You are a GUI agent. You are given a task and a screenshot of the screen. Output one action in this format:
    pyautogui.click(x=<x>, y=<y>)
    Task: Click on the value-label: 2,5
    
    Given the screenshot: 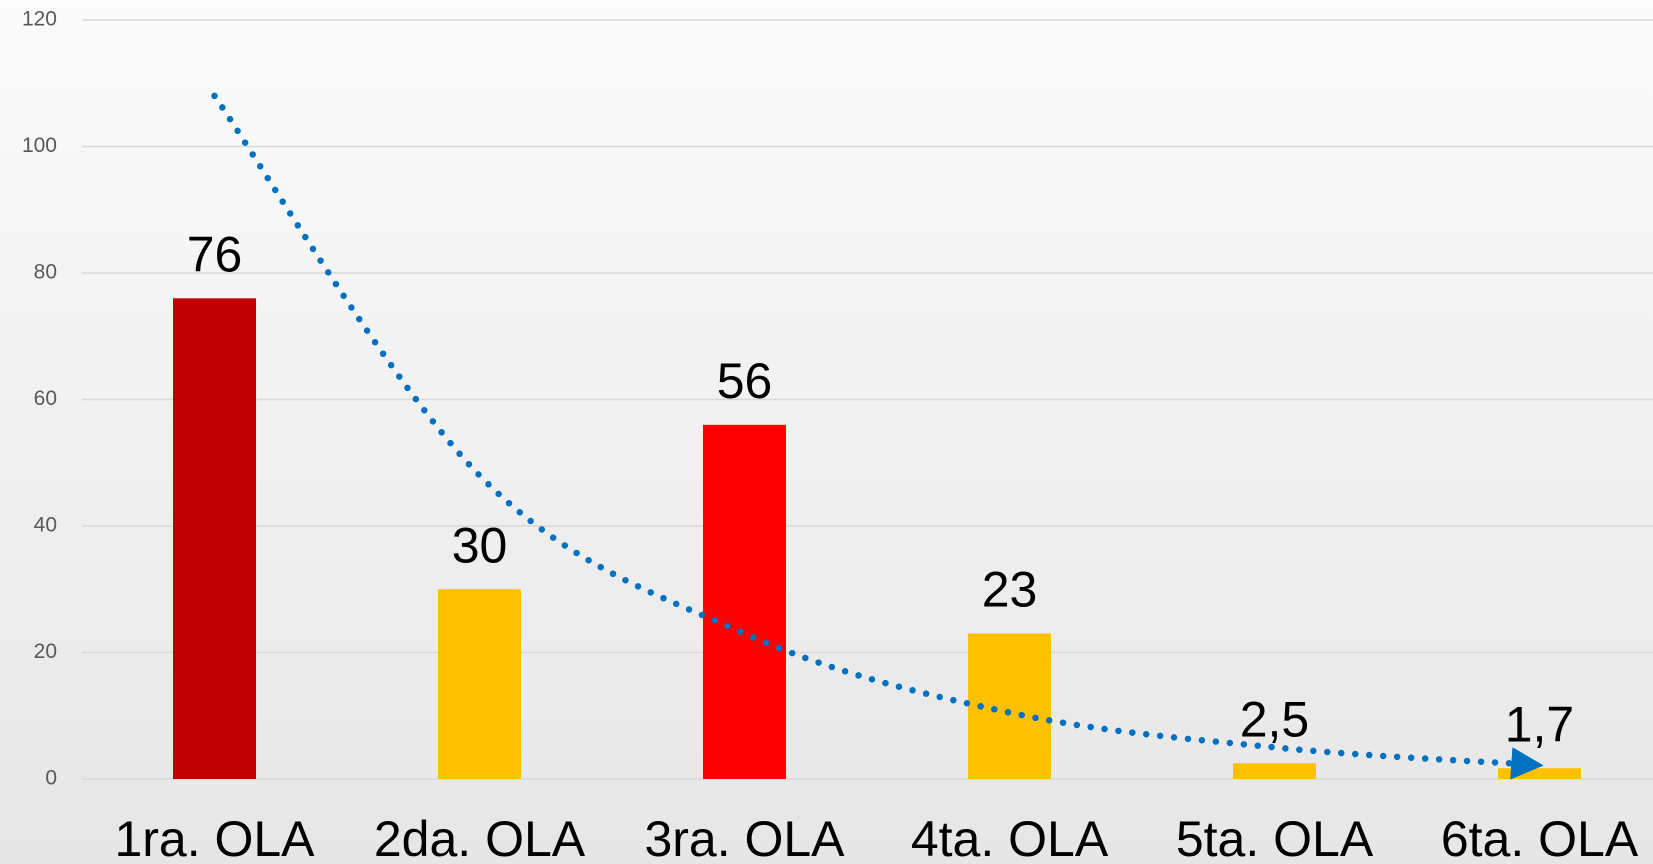 What is the action you would take?
    pyautogui.click(x=1275, y=719)
    